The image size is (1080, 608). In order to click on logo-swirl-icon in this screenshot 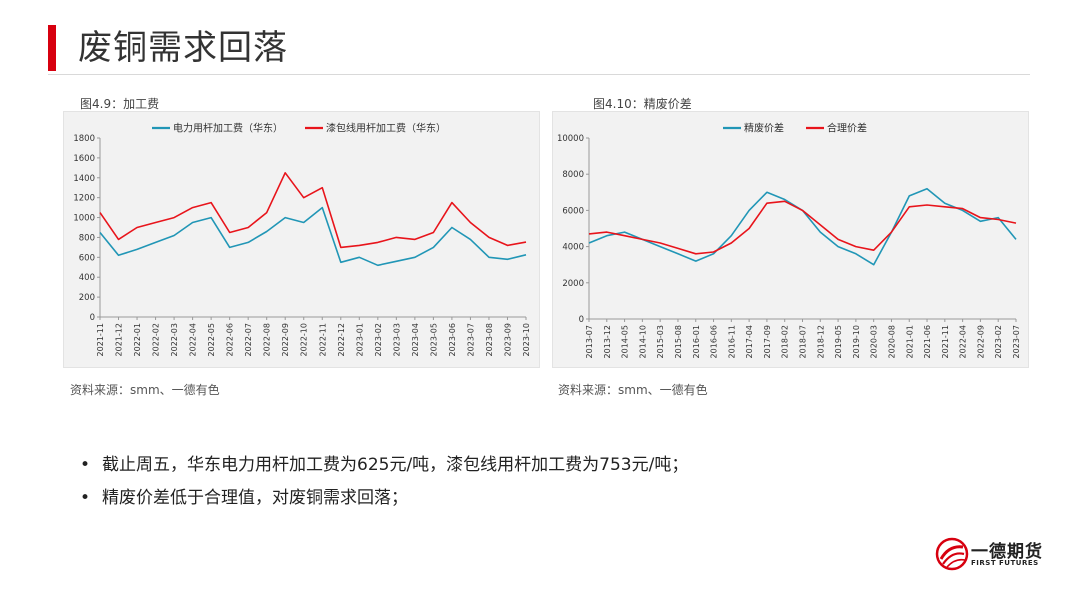, I will do `click(952, 554)`.